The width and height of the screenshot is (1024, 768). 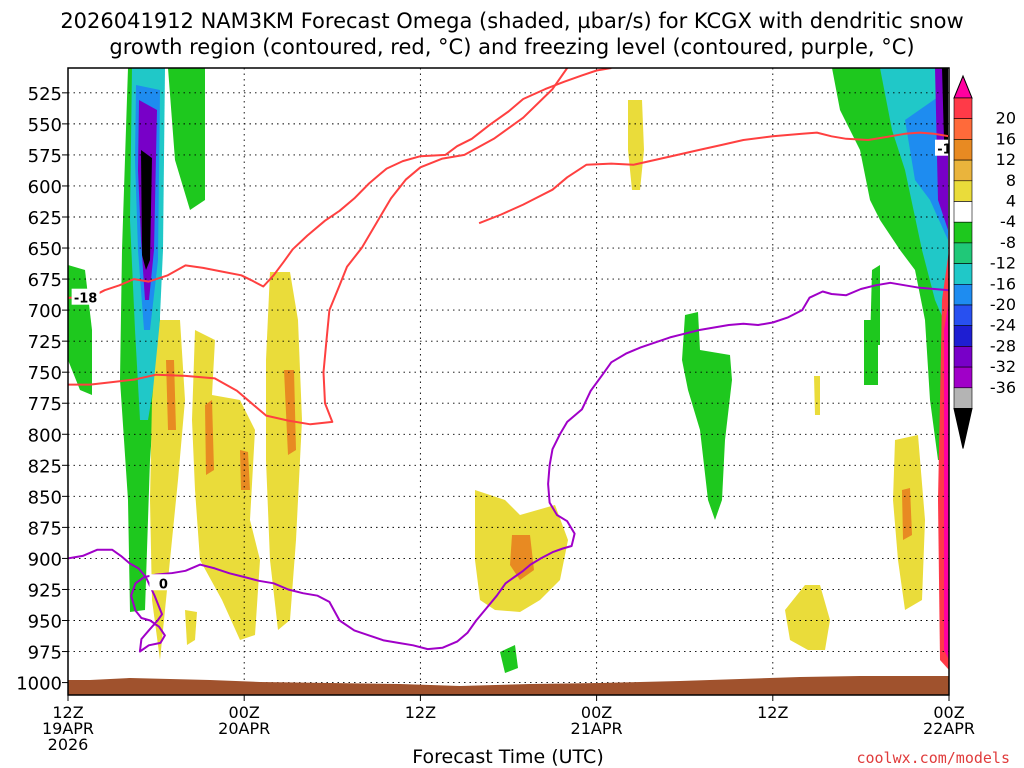 What do you see at coordinates (45, 497) in the screenshot?
I see `y-tick-label: 850` at bounding box center [45, 497].